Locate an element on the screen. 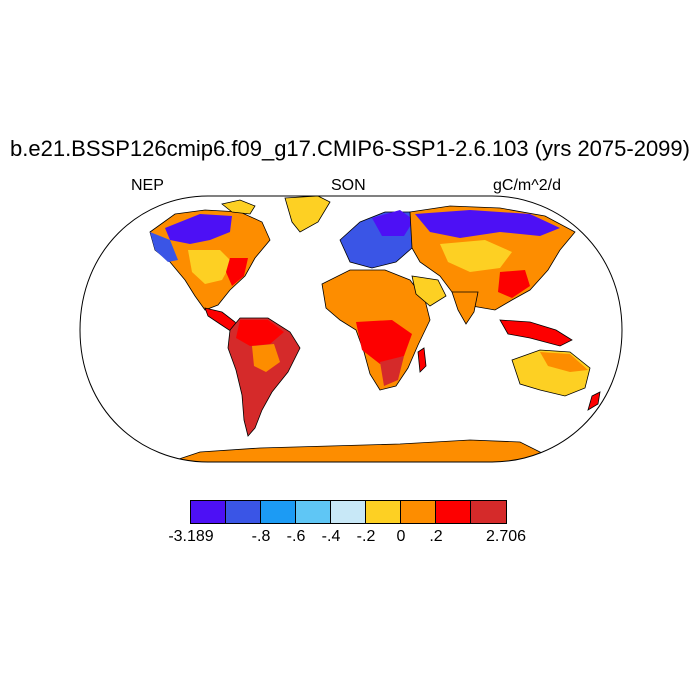 The width and height of the screenshot is (700, 700). scandinavia is located at coordinates (393, 223).